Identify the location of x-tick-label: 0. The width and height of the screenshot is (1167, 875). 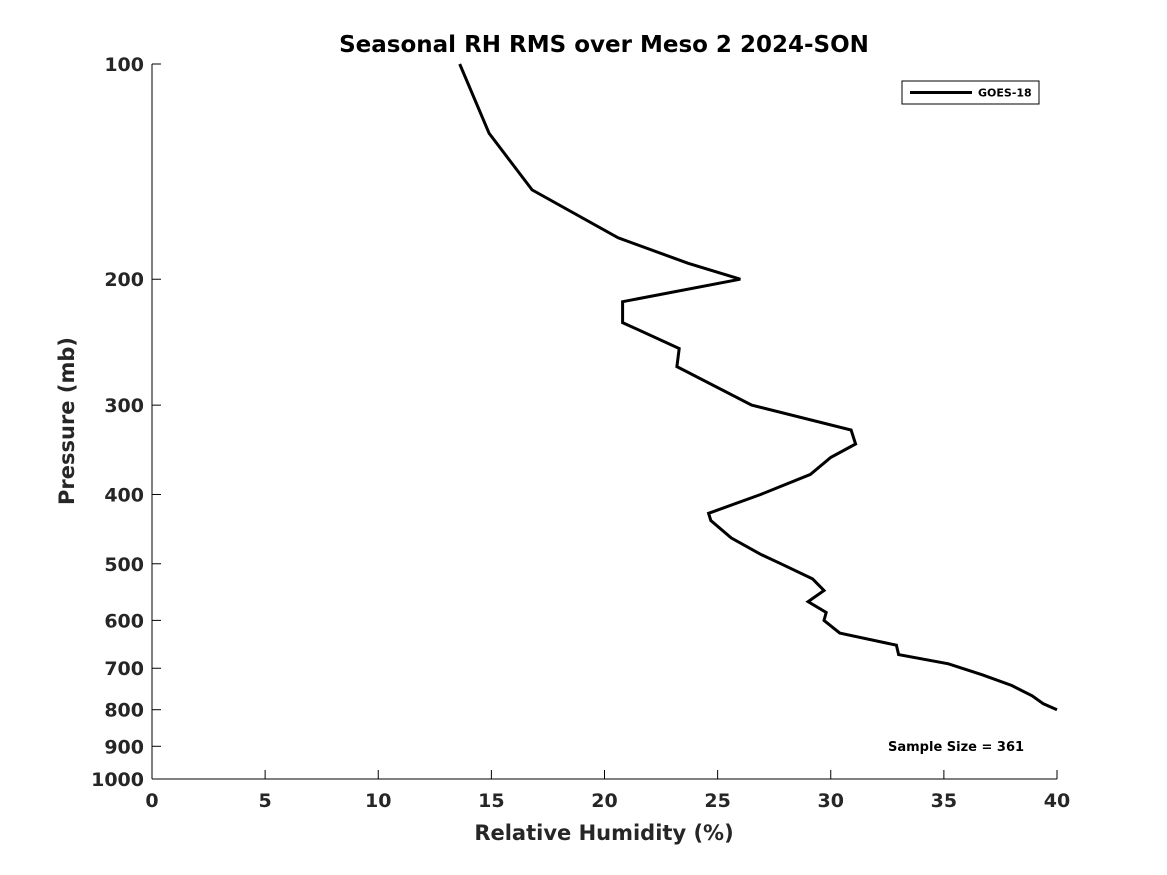
(151, 801).